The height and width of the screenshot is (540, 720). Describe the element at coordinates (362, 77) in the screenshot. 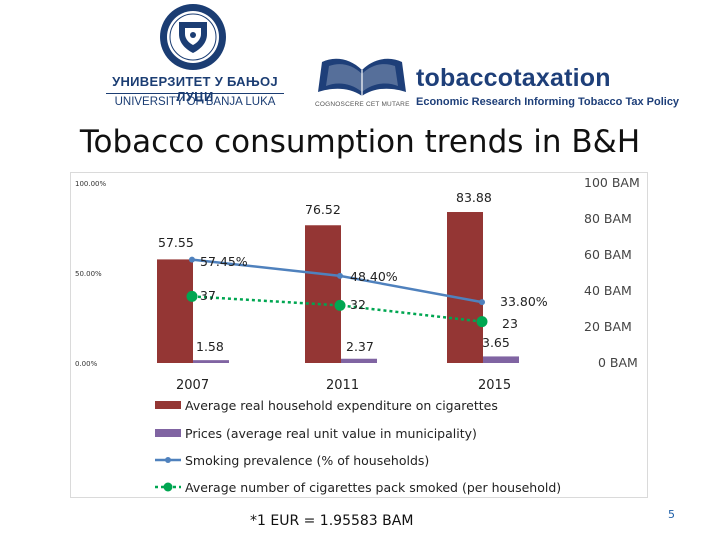

I see `open-book-icon` at that location.